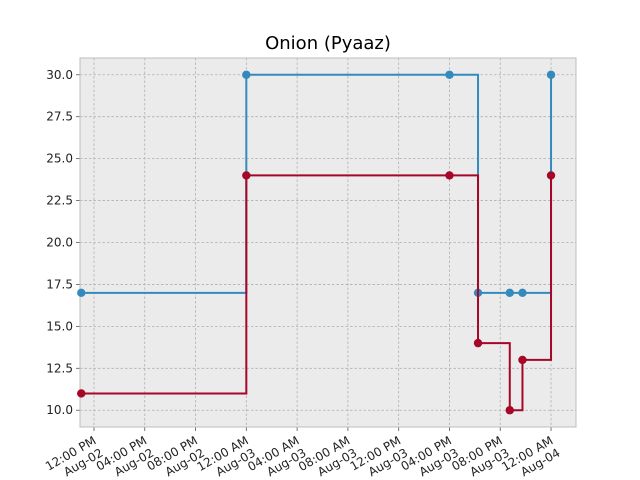  Describe the element at coordinates (59, 201) in the screenshot. I see `y-tick-label: 22.5` at that location.